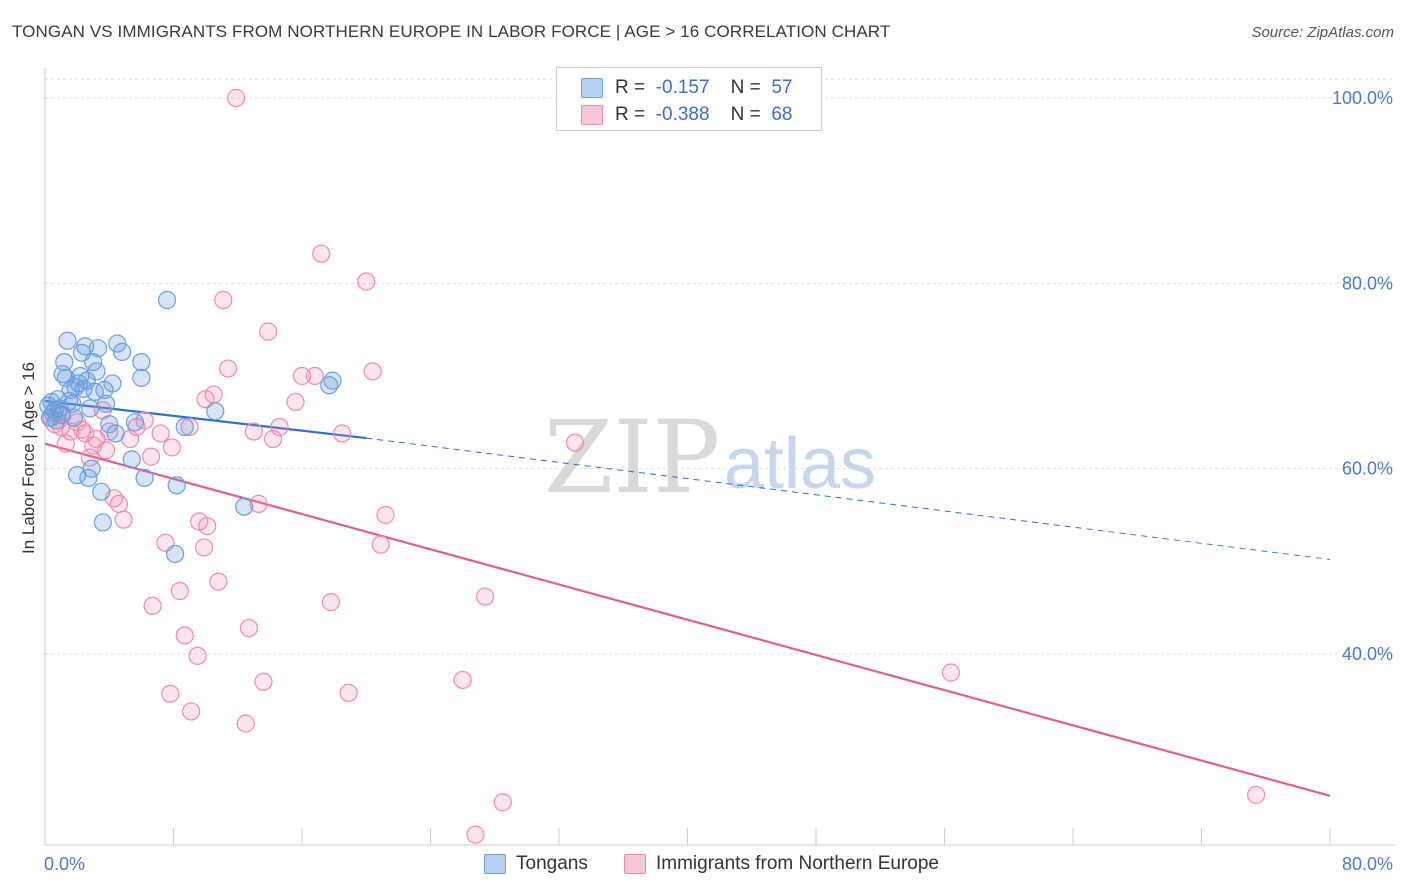 The height and width of the screenshot is (892, 1406). I want to click on n-value: 68, so click(782, 114).